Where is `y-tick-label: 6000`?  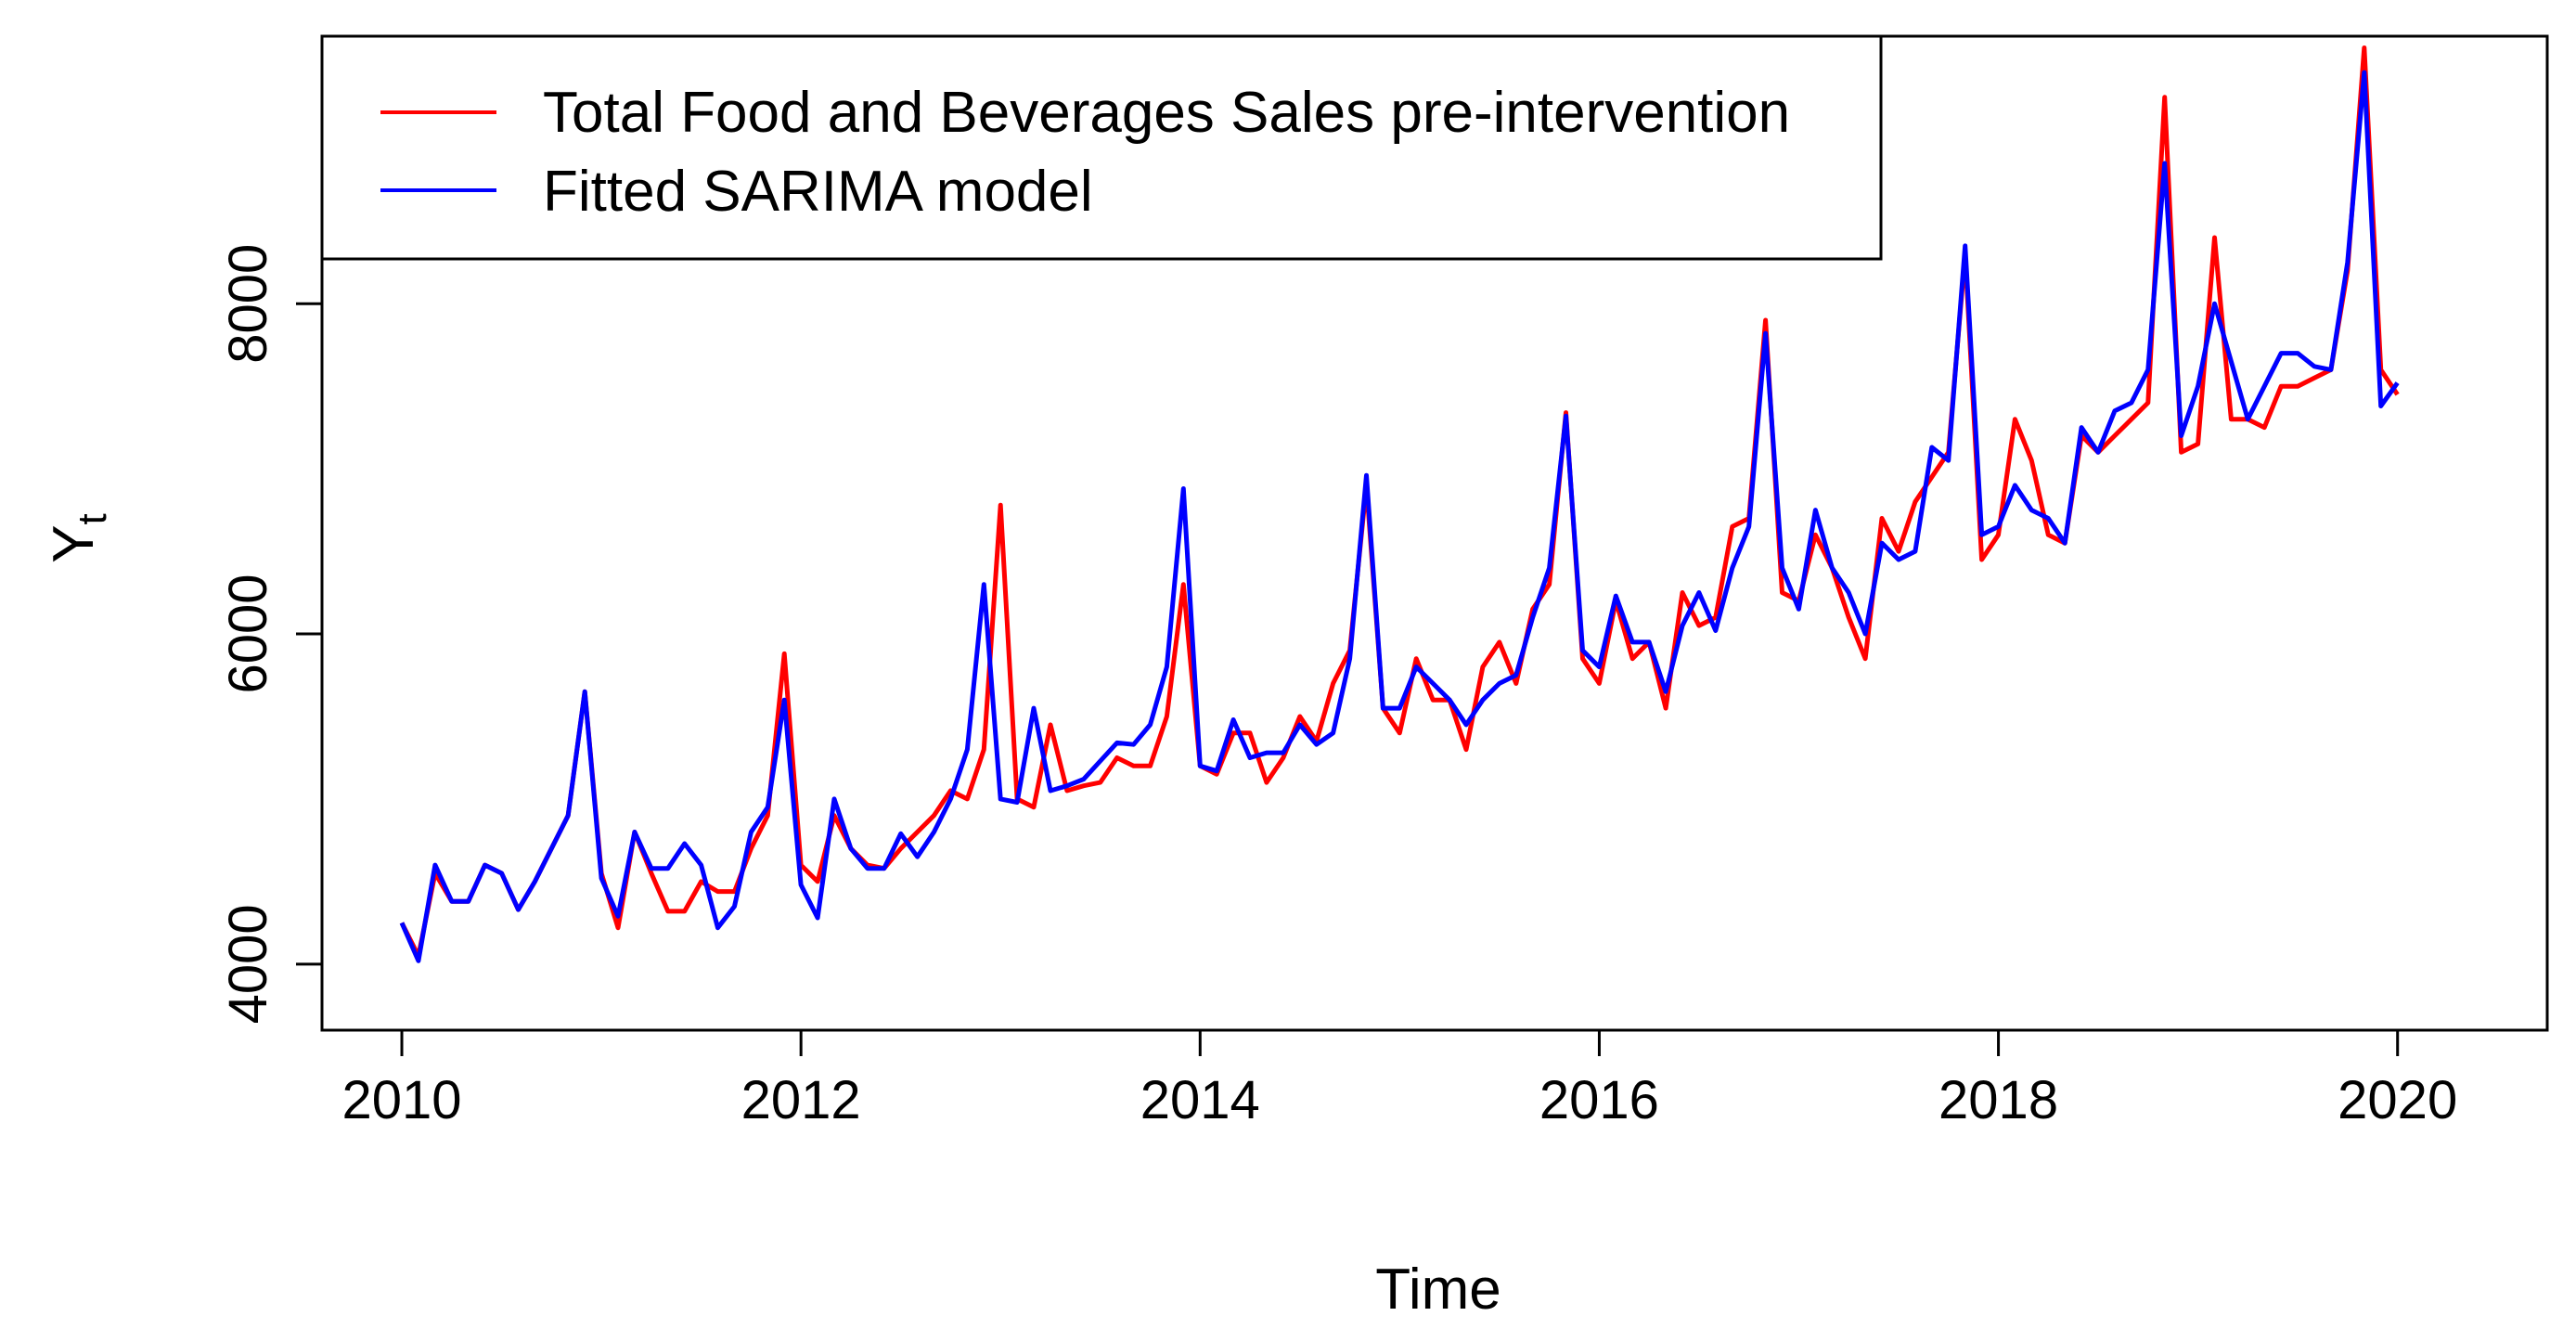 y-tick-label: 6000 is located at coordinates (248, 634).